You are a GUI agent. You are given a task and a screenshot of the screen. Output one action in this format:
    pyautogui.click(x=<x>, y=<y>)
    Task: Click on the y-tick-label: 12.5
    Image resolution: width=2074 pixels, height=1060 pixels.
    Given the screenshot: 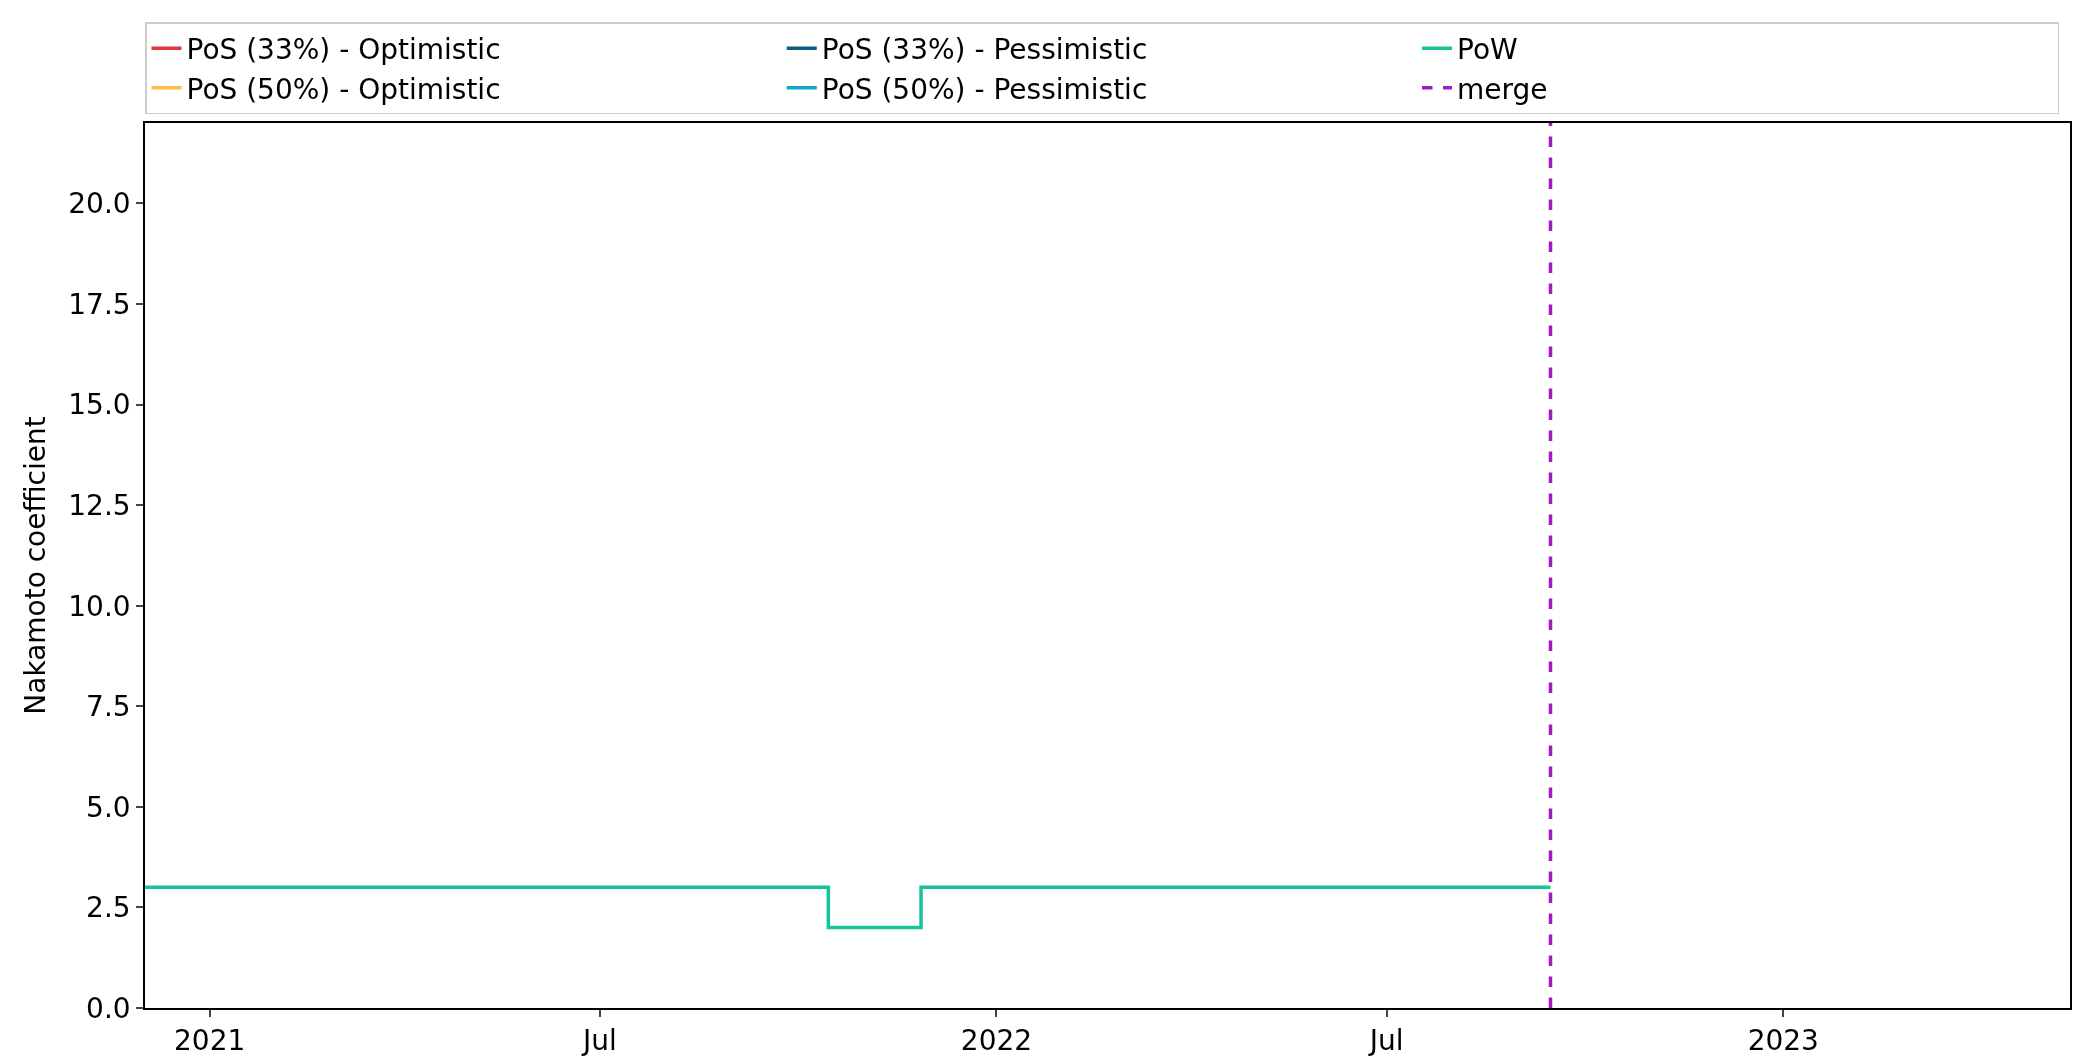 What is the action you would take?
    pyautogui.click(x=99, y=505)
    